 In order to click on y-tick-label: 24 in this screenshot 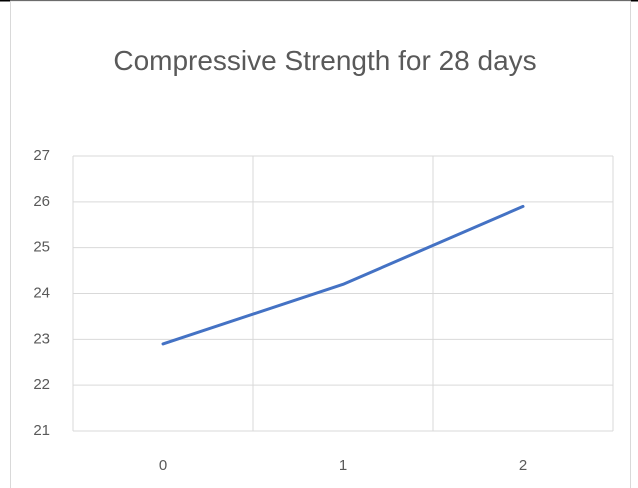, I will do `click(41, 292)`.